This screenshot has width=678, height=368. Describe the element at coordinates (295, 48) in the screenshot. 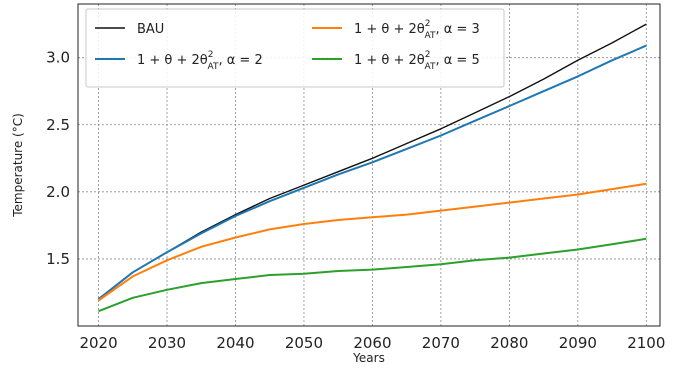

I see `legend-box` at that location.